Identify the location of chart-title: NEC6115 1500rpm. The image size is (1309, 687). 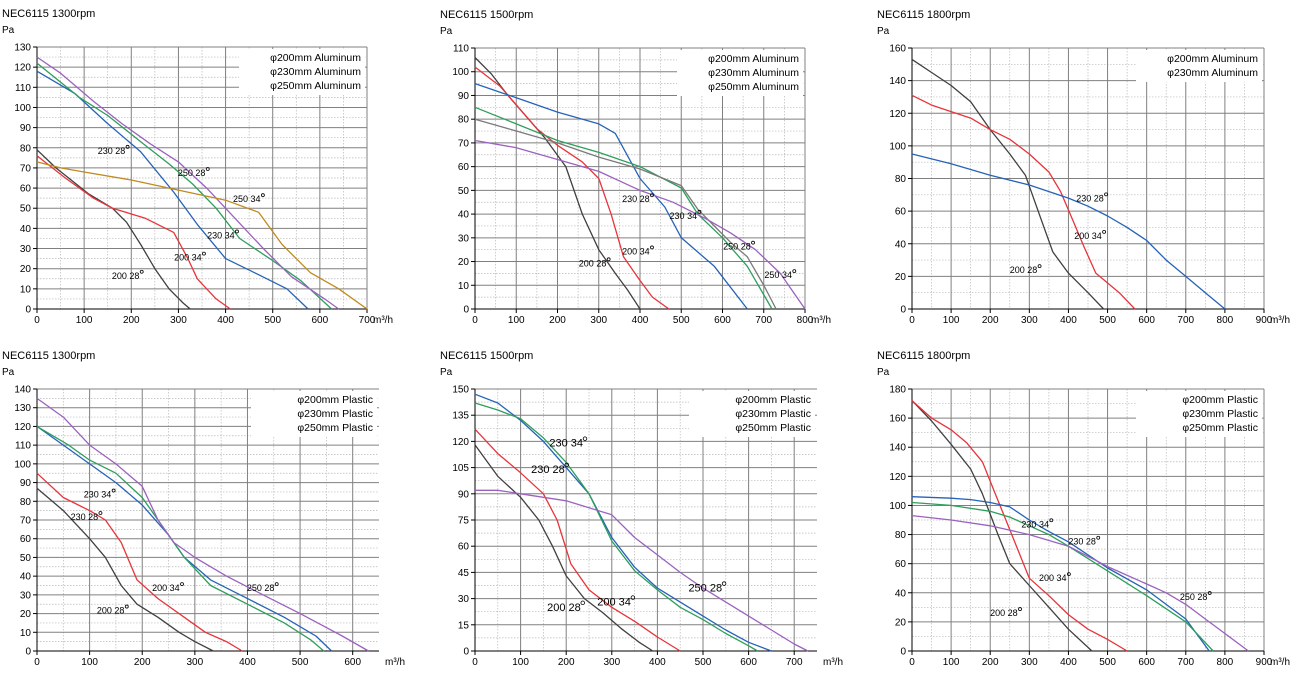
(486, 15).